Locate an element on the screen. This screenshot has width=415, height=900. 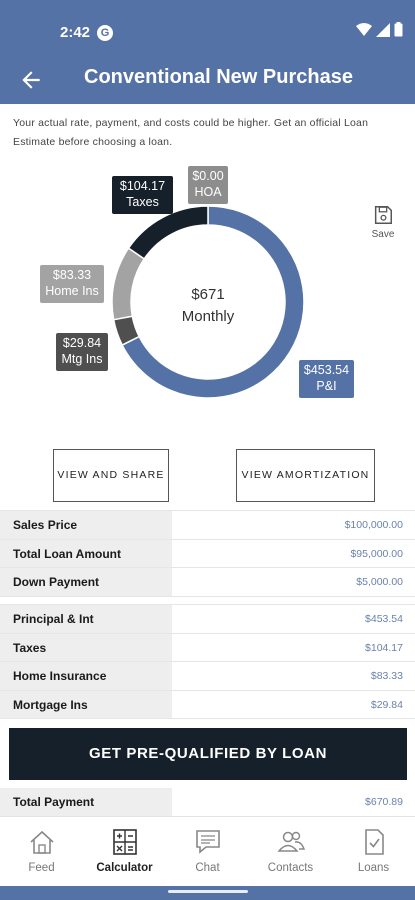
signal-icon is located at coordinates (383, 29).